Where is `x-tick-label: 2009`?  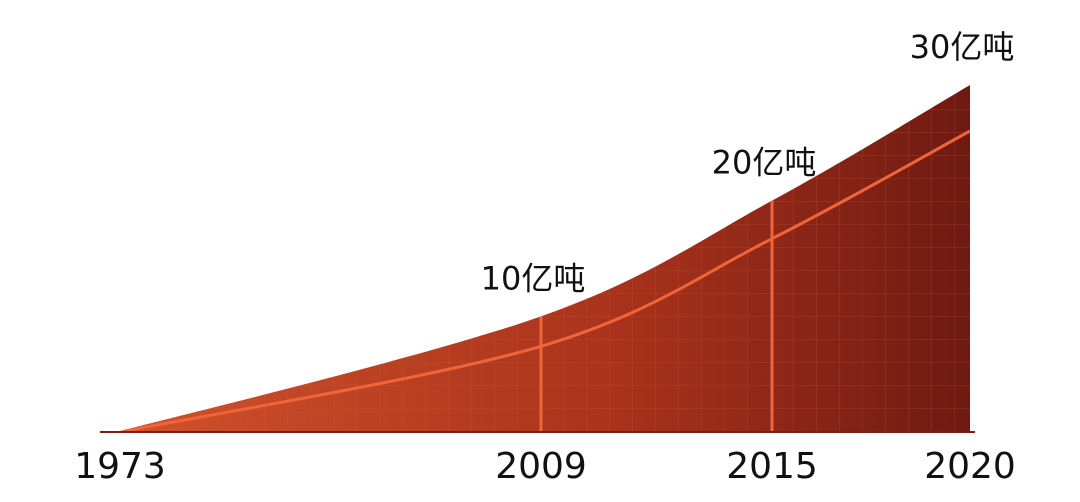 x-tick-label: 2009 is located at coordinates (541, 466).